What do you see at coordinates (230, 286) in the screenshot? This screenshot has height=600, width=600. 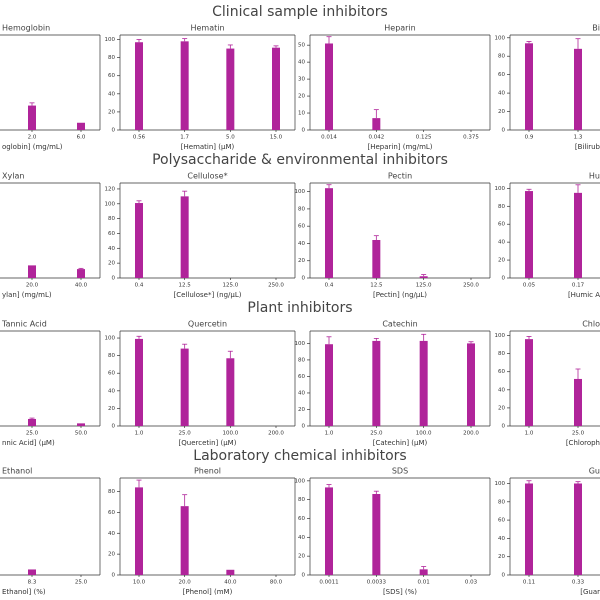 I see `x-tick-label: 125.0` at bounding box center [230, 286].